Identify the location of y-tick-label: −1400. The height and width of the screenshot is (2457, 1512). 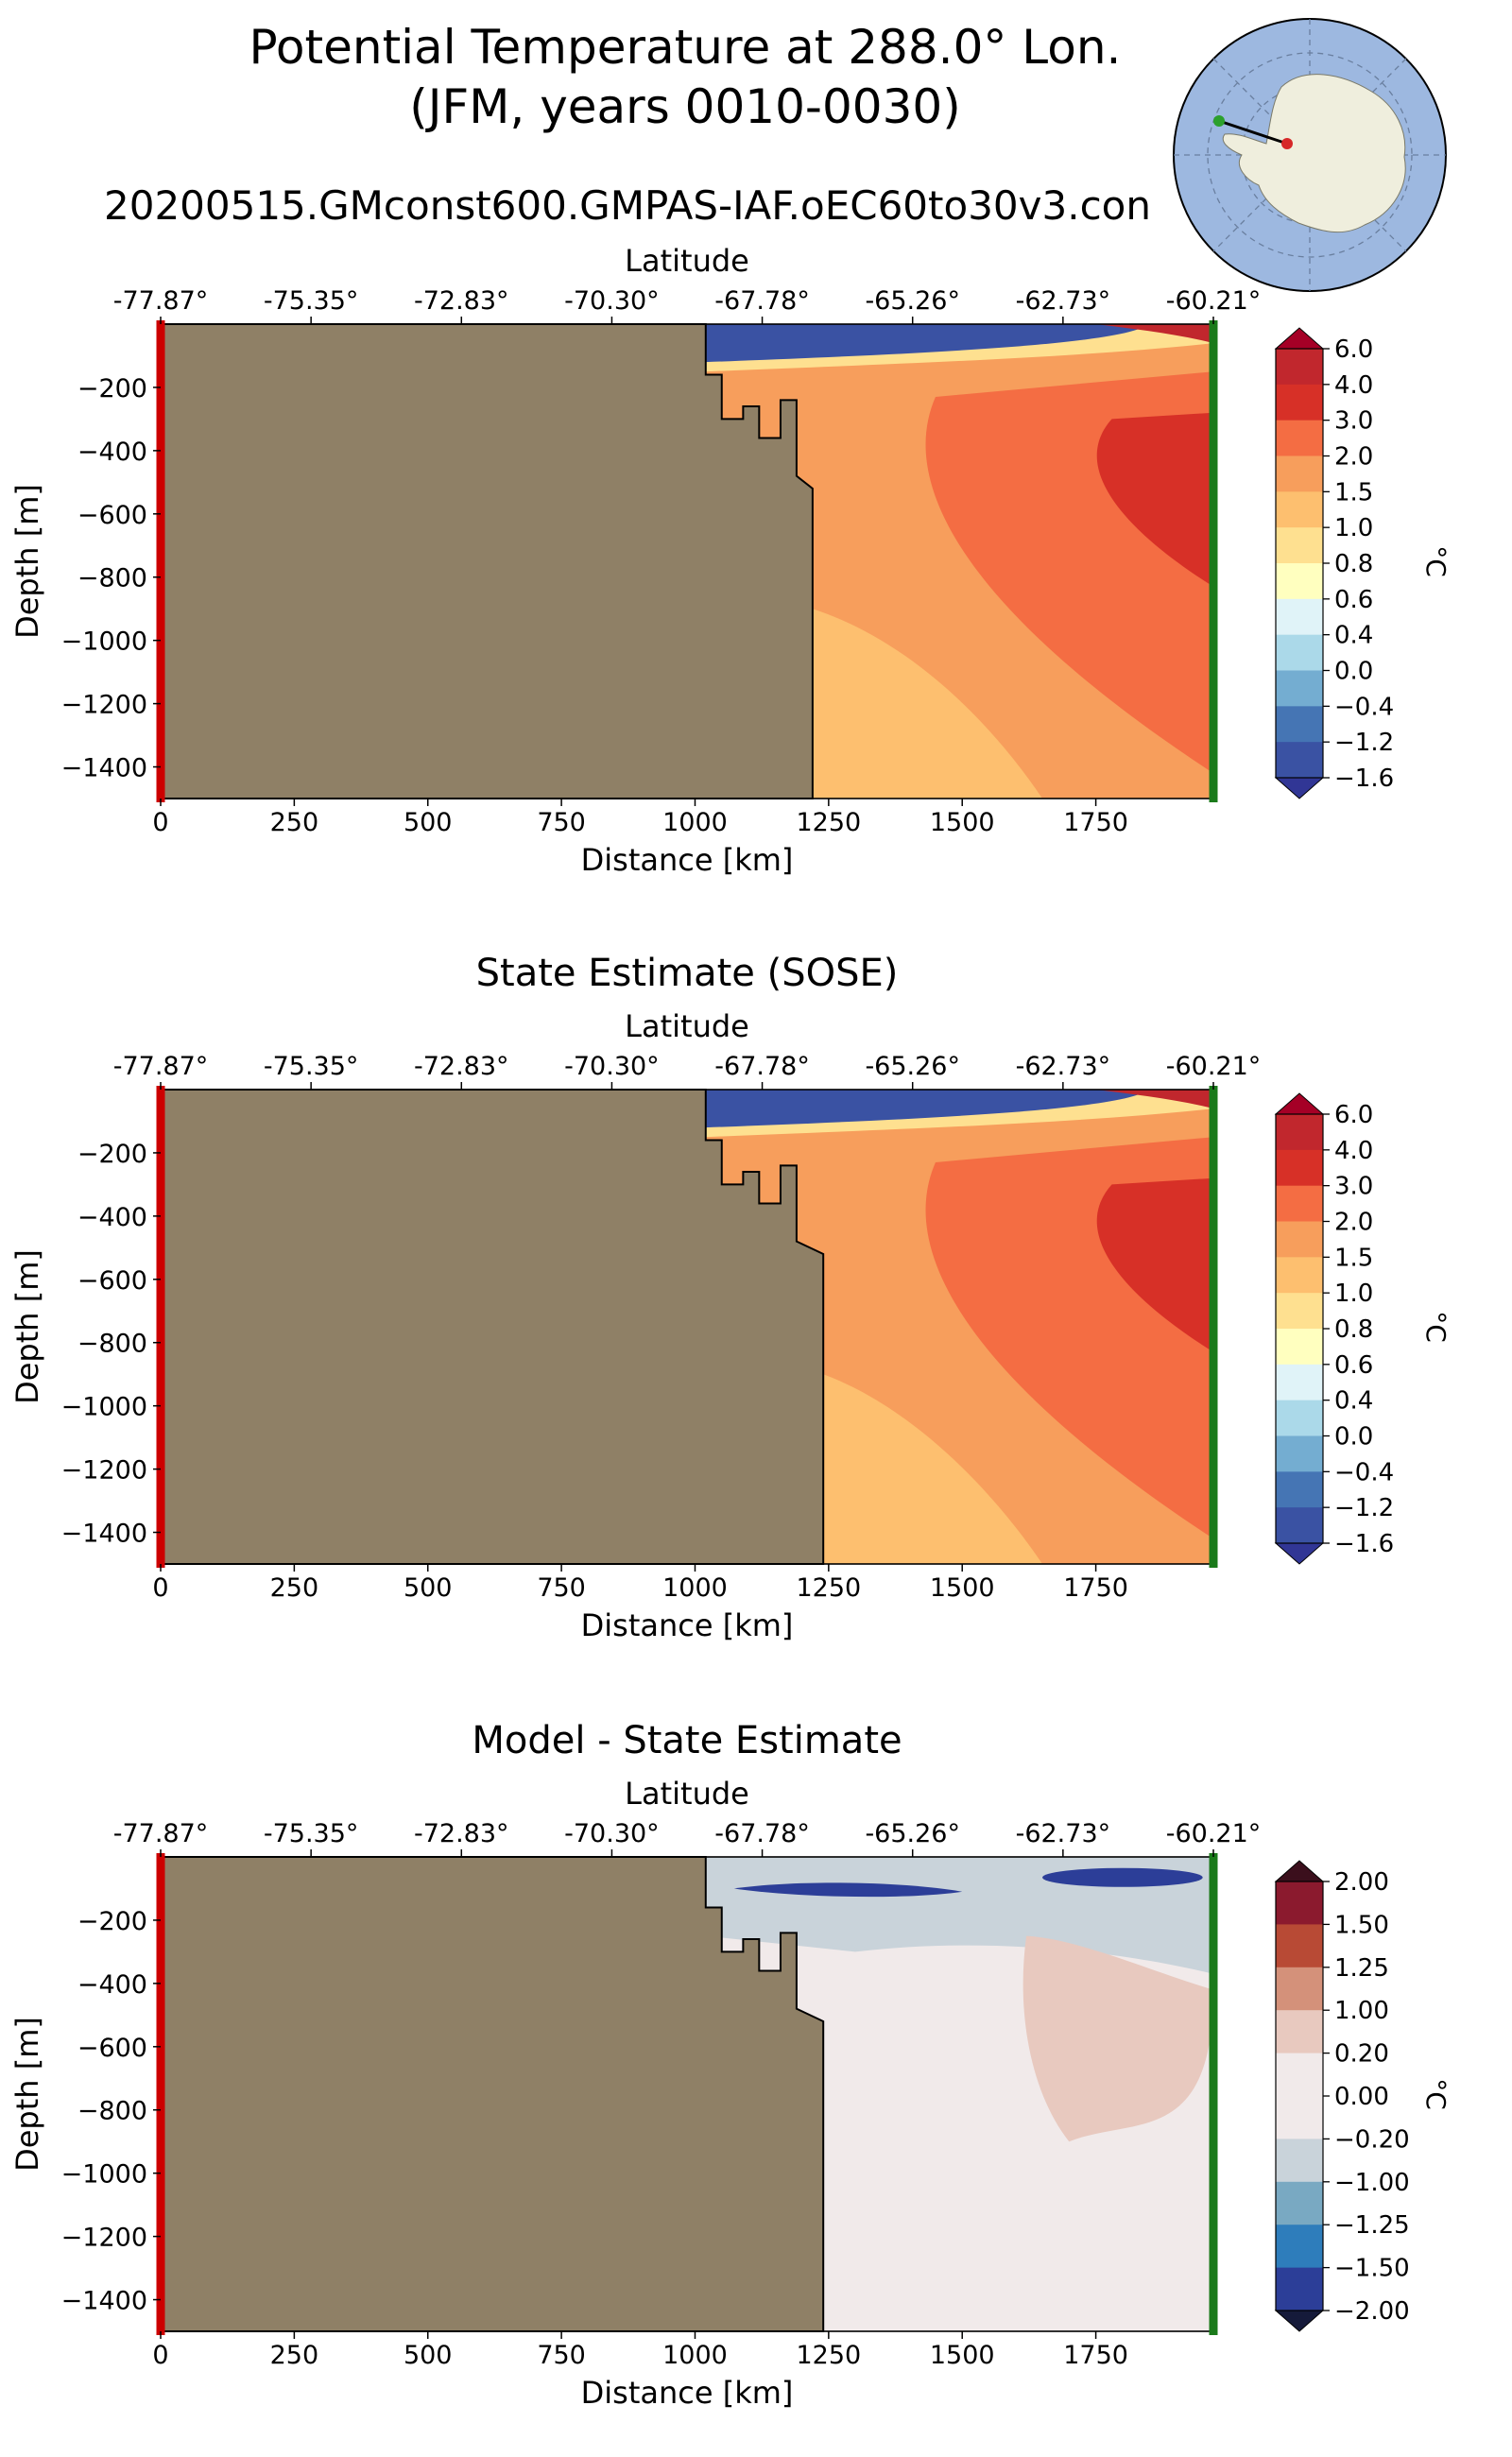
(104, 768).